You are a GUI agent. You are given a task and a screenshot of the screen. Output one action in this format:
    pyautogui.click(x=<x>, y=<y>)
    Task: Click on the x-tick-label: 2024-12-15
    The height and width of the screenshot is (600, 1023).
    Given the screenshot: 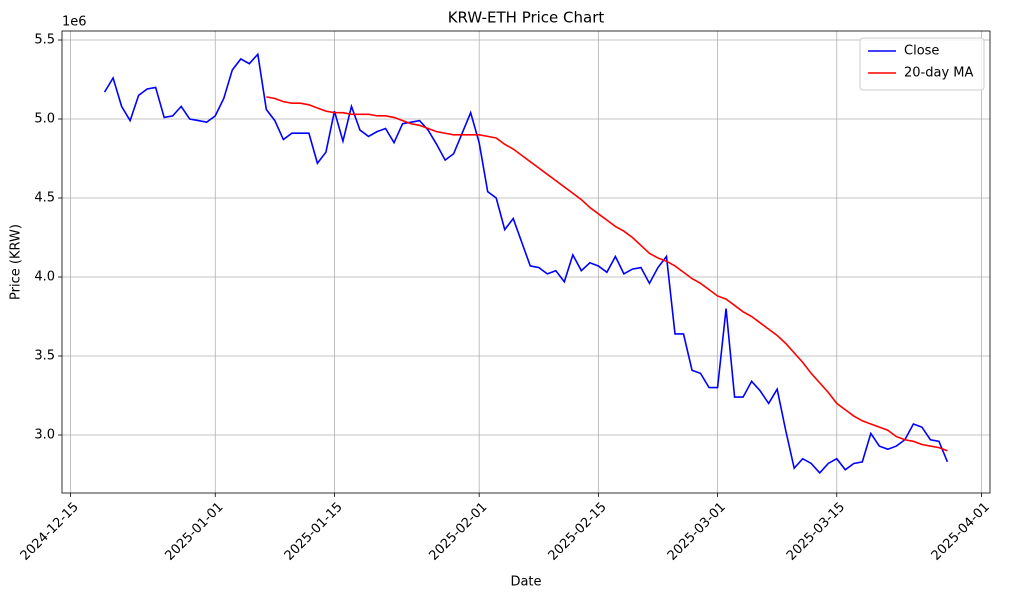 What is the action you would take?
    pyautogui.click(x=50, y=532)
    